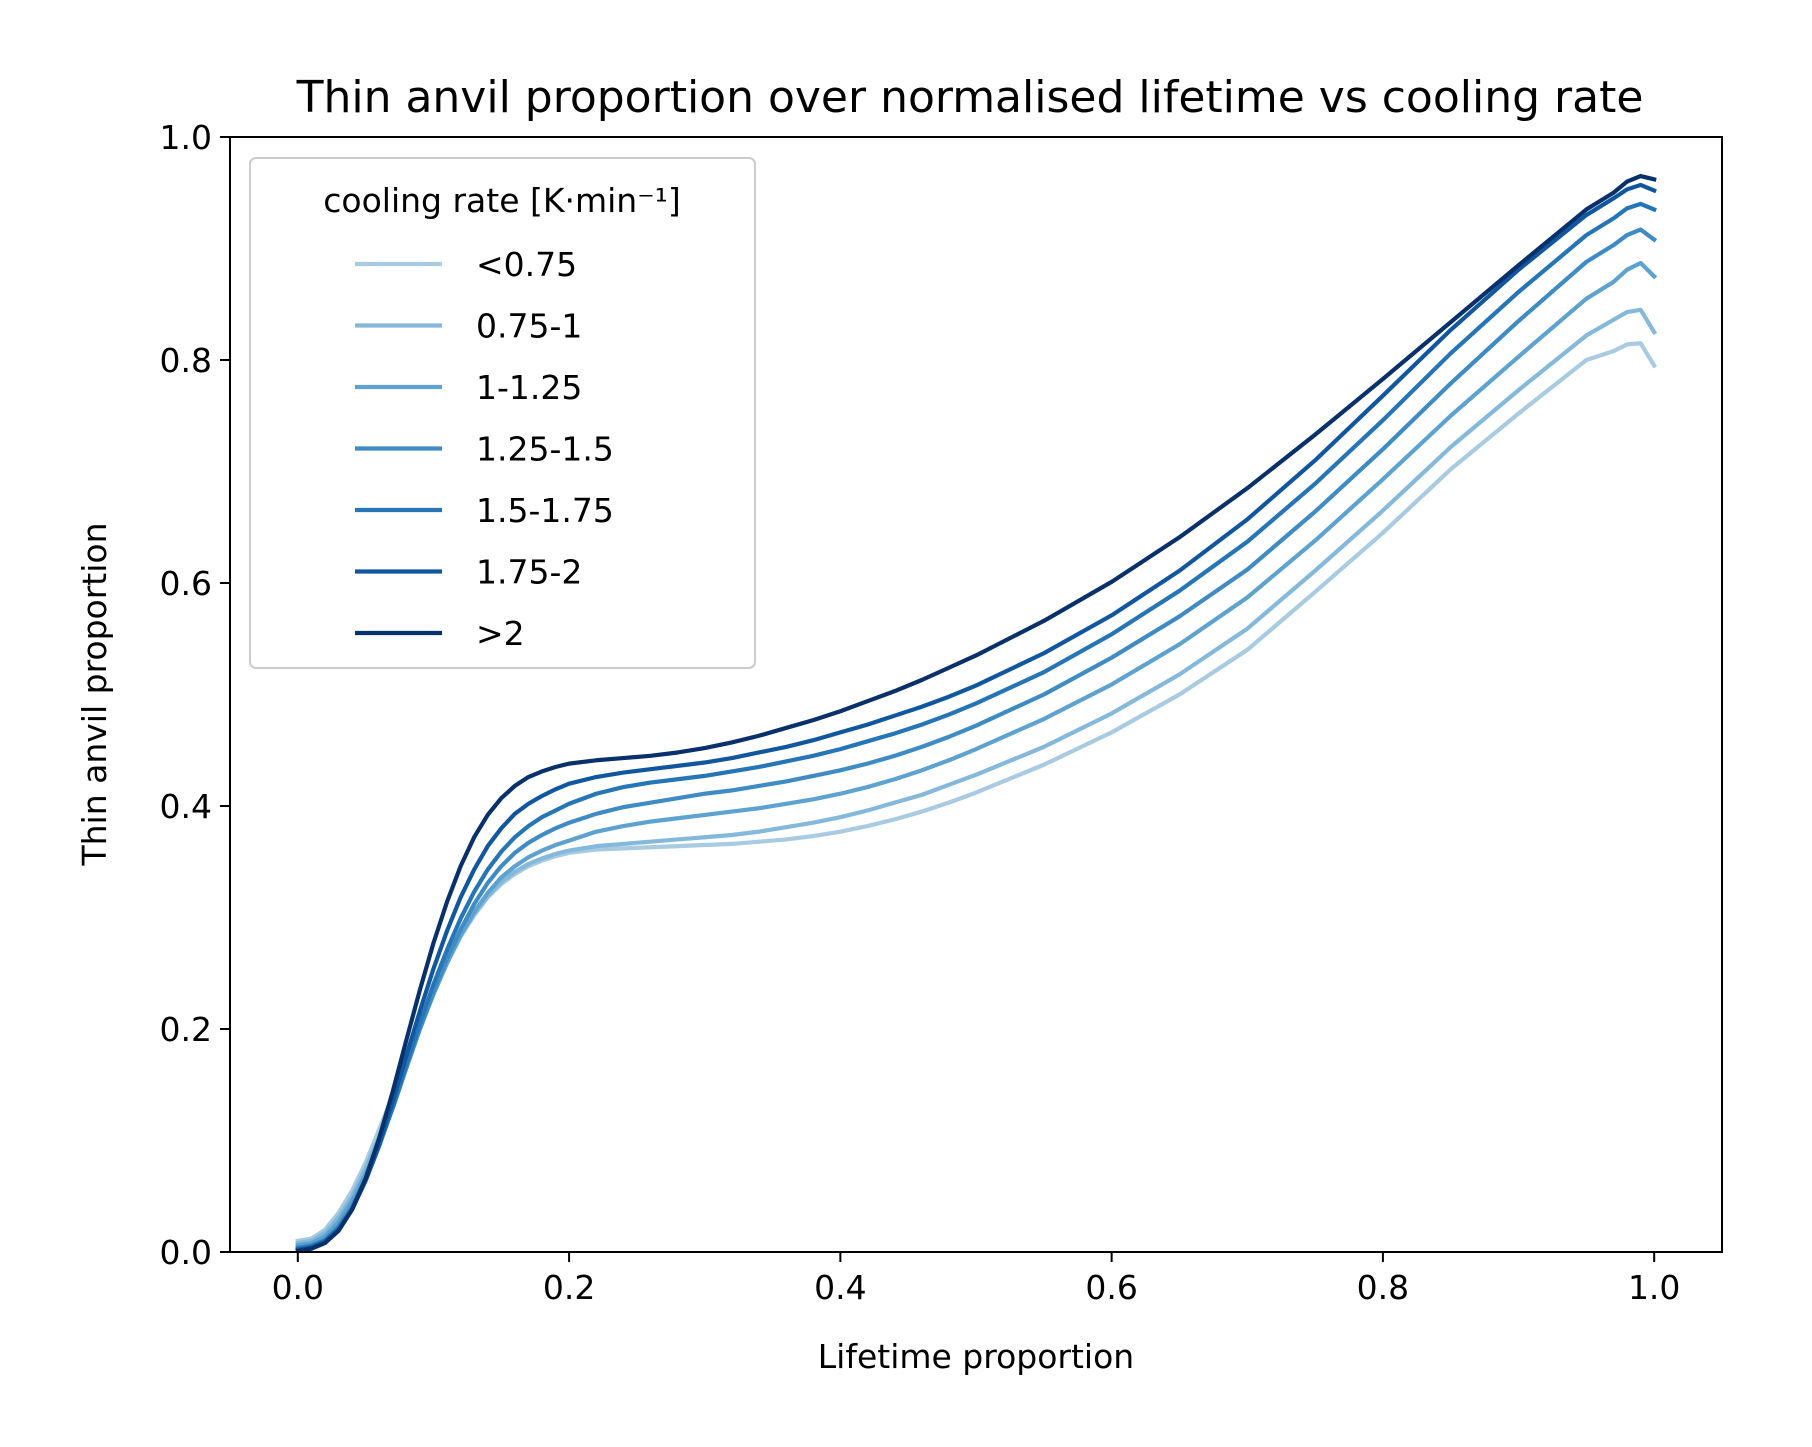 This screenshot has height=1447, width=1812. I want to click on legend-label-5: 1.5-1.75, so click(545, 510).